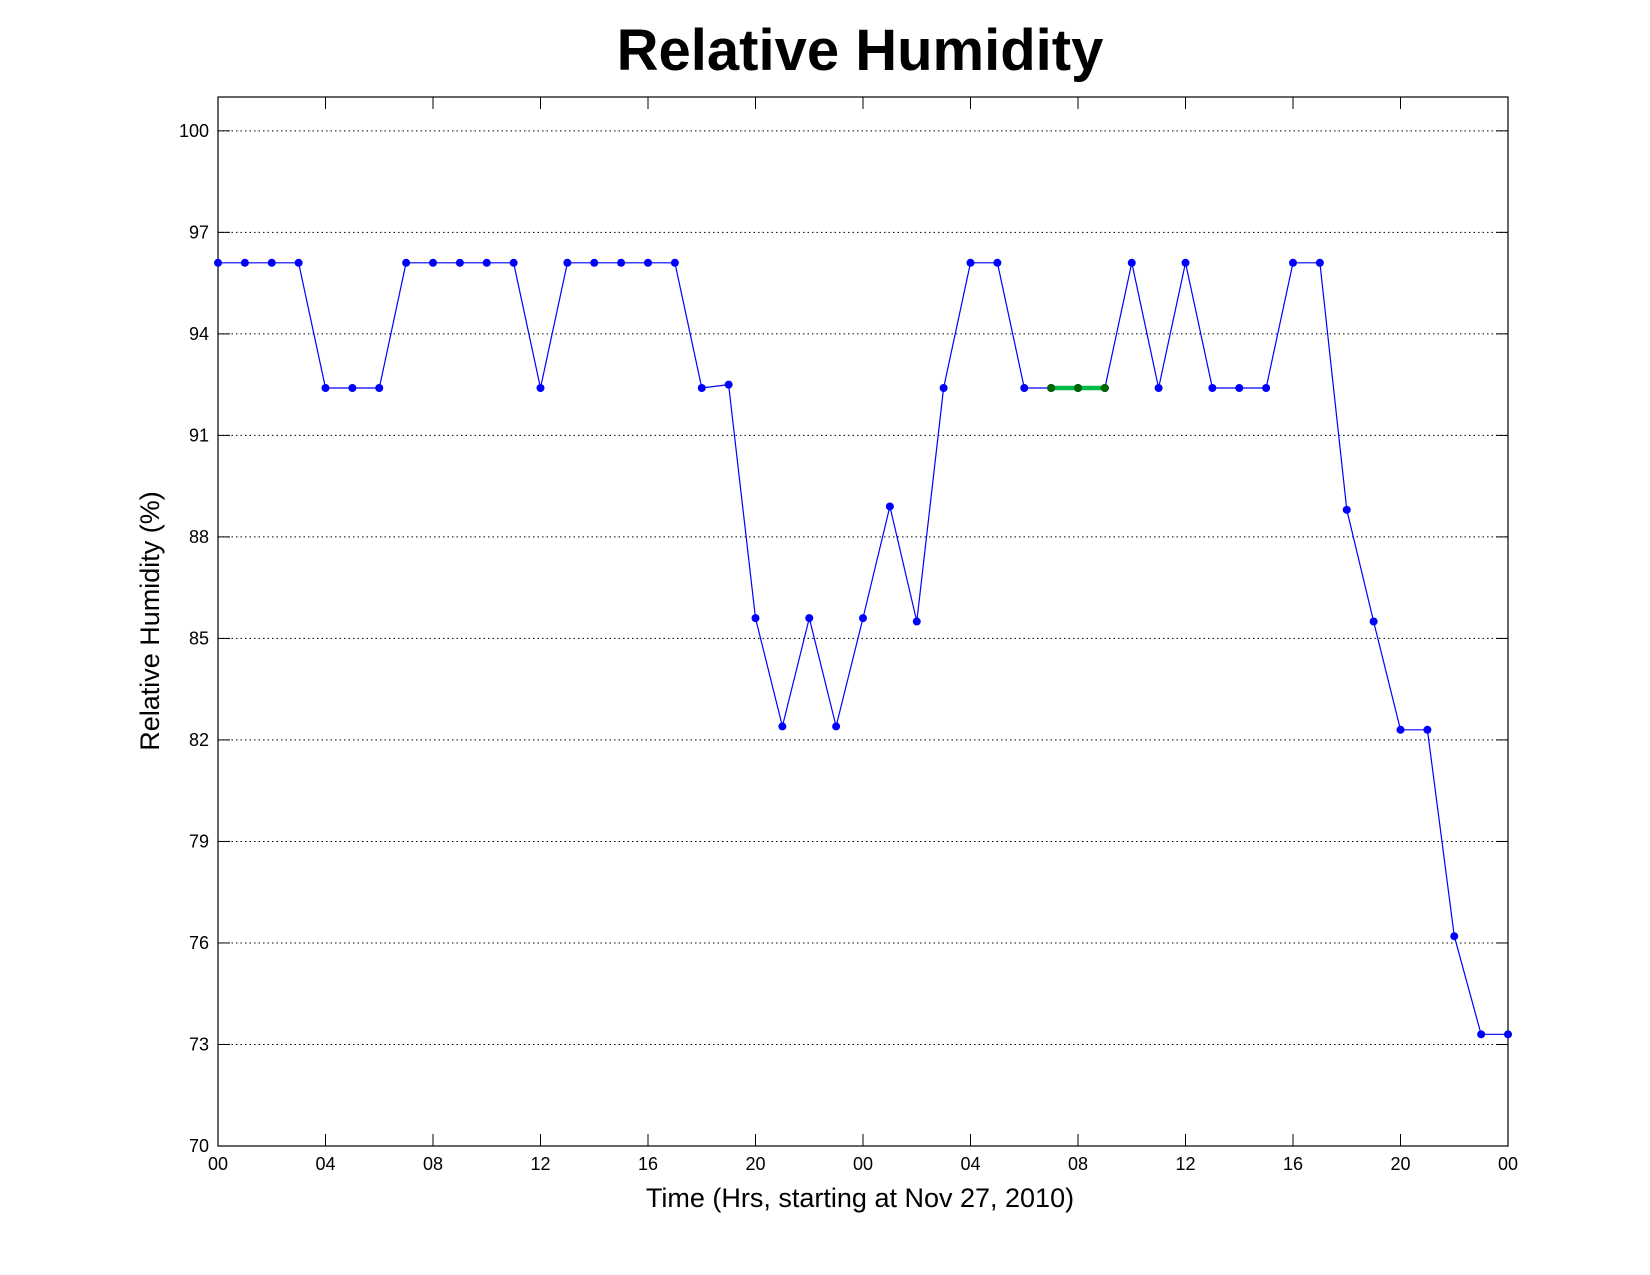 This screenshot has width=1650, height=1275. Describe the element at coordinates (860, 50) in the screenshot. I see `chart-title: Relative Humidity` at that location.